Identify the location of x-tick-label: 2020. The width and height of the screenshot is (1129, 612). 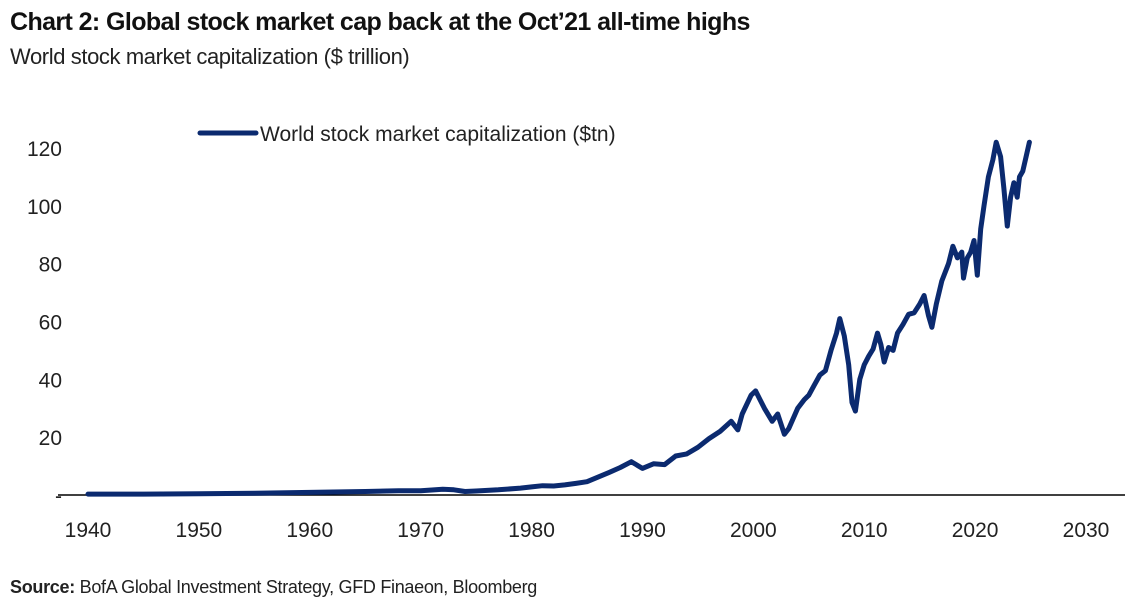
(975, 530).